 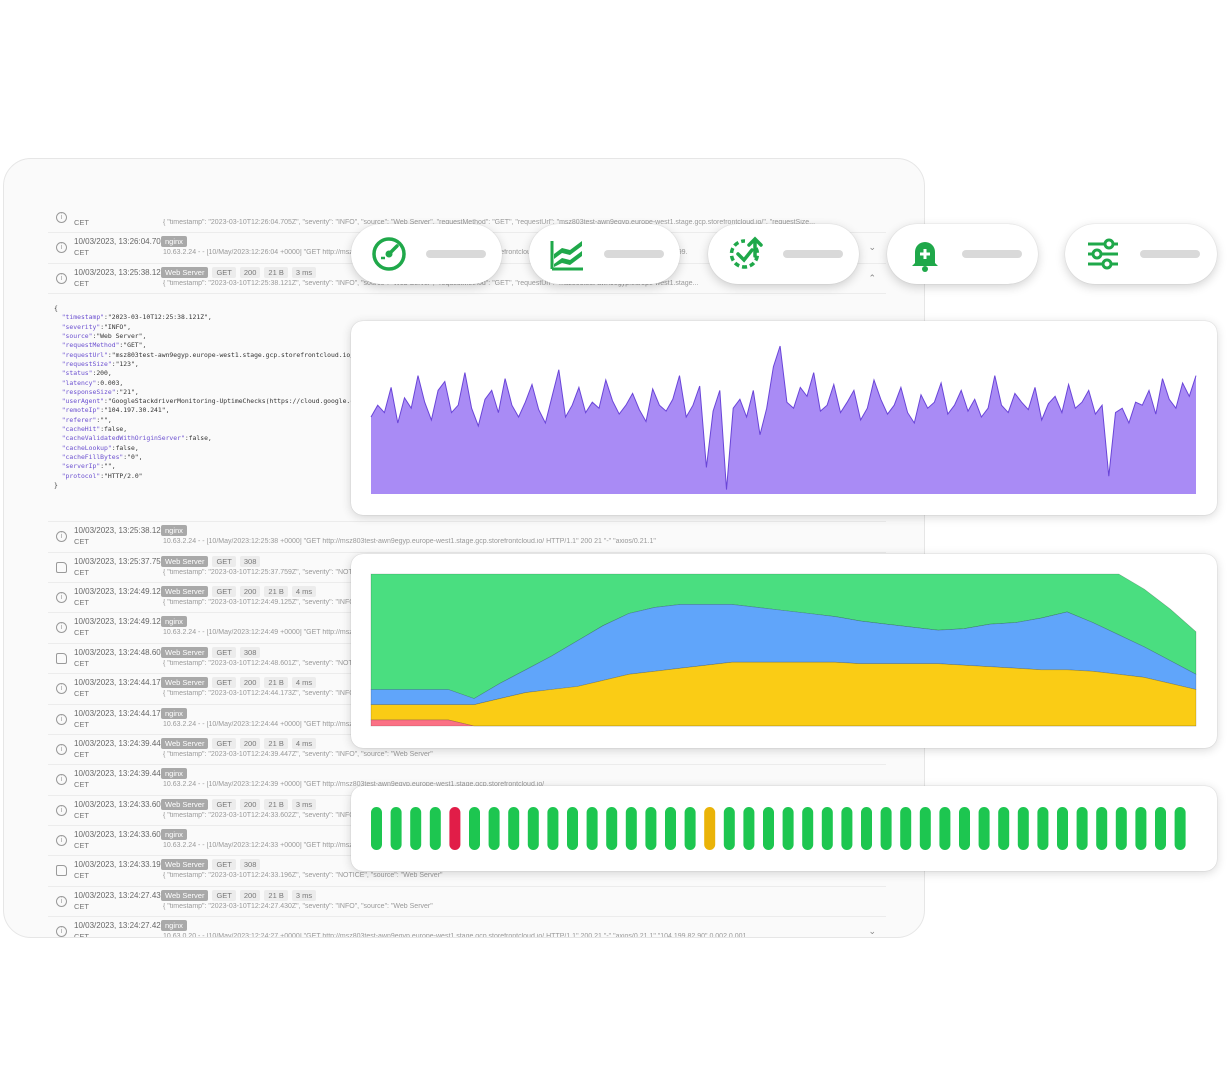 I want to click on json-line: "status":200,, so click(x=470, y=373).